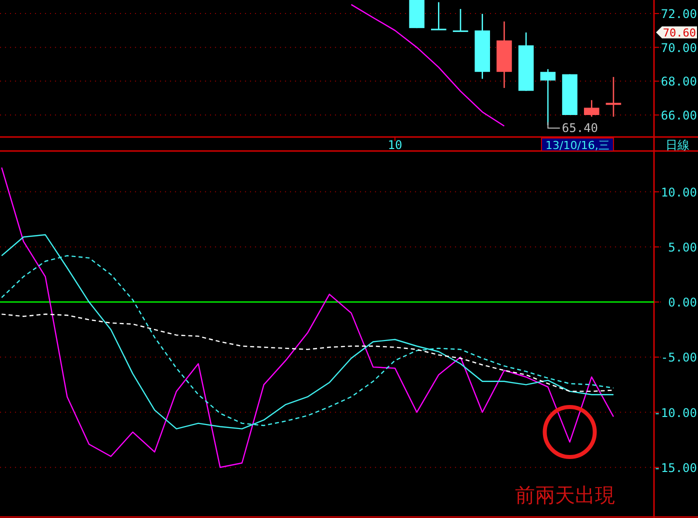 The width and height of the screenshot is (698, 518). Describe the element at coordinates (675, 413) in the screenshot. I see `y-tick-label: -10.00` at that location.